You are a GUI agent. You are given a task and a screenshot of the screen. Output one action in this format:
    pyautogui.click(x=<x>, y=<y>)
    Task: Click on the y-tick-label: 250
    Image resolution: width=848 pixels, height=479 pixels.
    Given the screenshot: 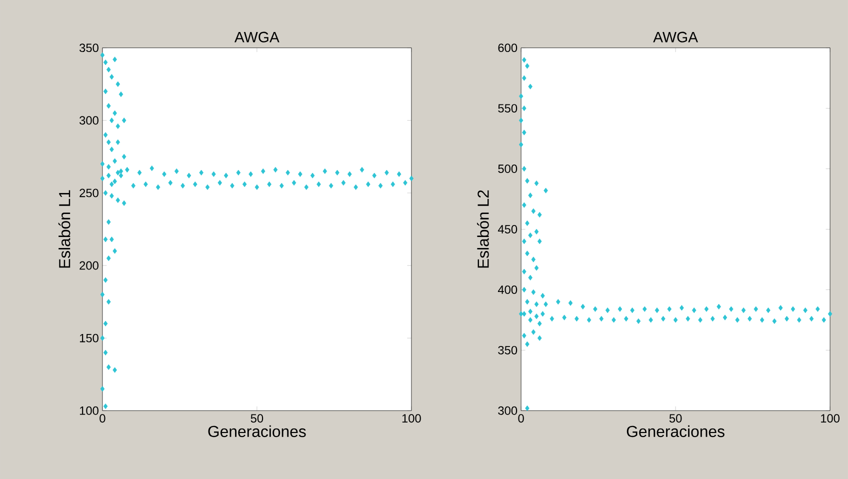 What is the action you would take?
    pyautogui.click(x=89, y=192)
    